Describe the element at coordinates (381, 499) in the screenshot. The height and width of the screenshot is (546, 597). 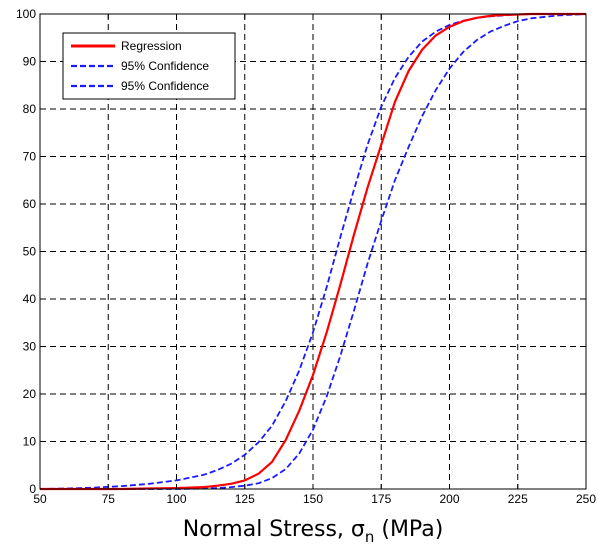
I see `x-tick-label: 175` at that location.